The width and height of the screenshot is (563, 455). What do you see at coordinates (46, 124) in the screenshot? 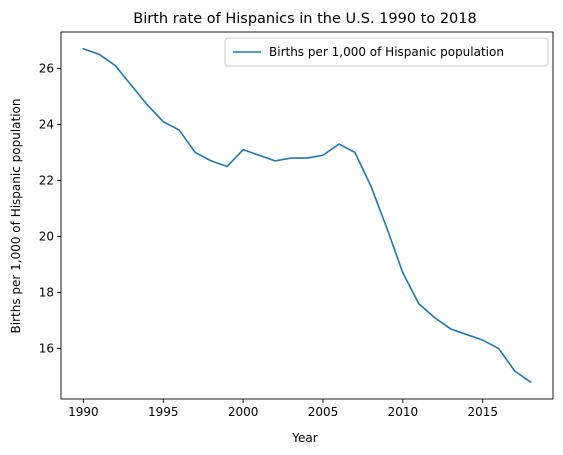
I see `y-tick-label: 24` at bounding box center [46, 124].